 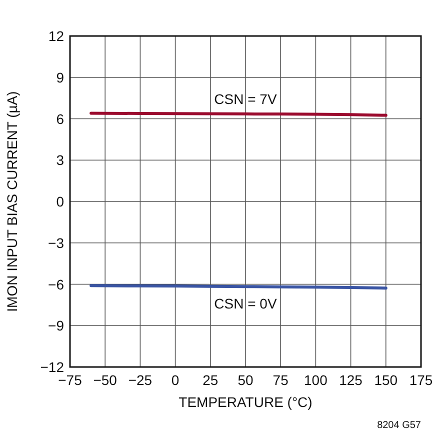 I want to click on text: 8204 G57, so click(x=399, y=425).